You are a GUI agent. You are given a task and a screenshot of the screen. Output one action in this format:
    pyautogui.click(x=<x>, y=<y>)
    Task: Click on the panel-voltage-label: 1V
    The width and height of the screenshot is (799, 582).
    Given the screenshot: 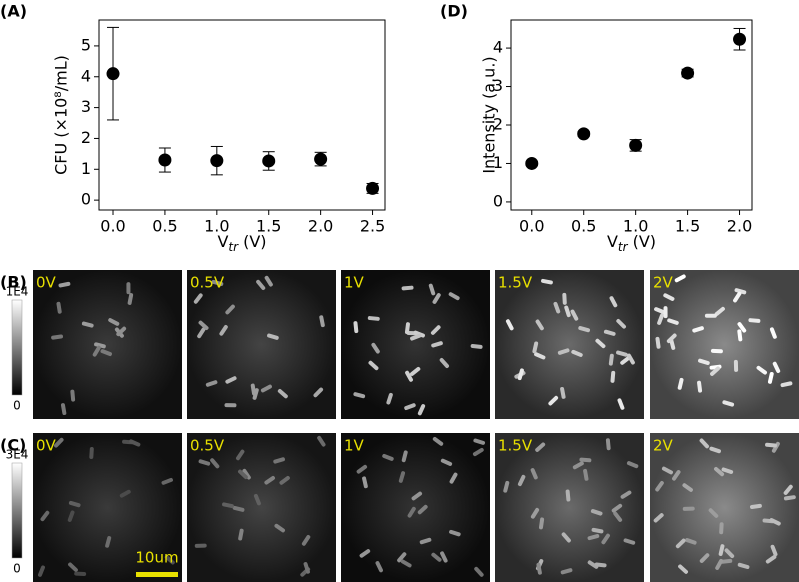 What is the action you would take?
    pyautogui.click(x=354, y=446)
    